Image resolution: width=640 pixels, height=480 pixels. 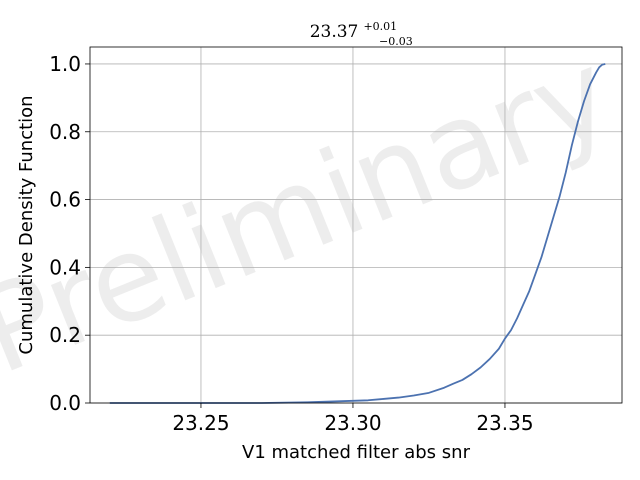 What do you see at coordinates (200, 423) in the screenshot?
I see `x-tick-label: 23.25` at bounding box center [200, 423].